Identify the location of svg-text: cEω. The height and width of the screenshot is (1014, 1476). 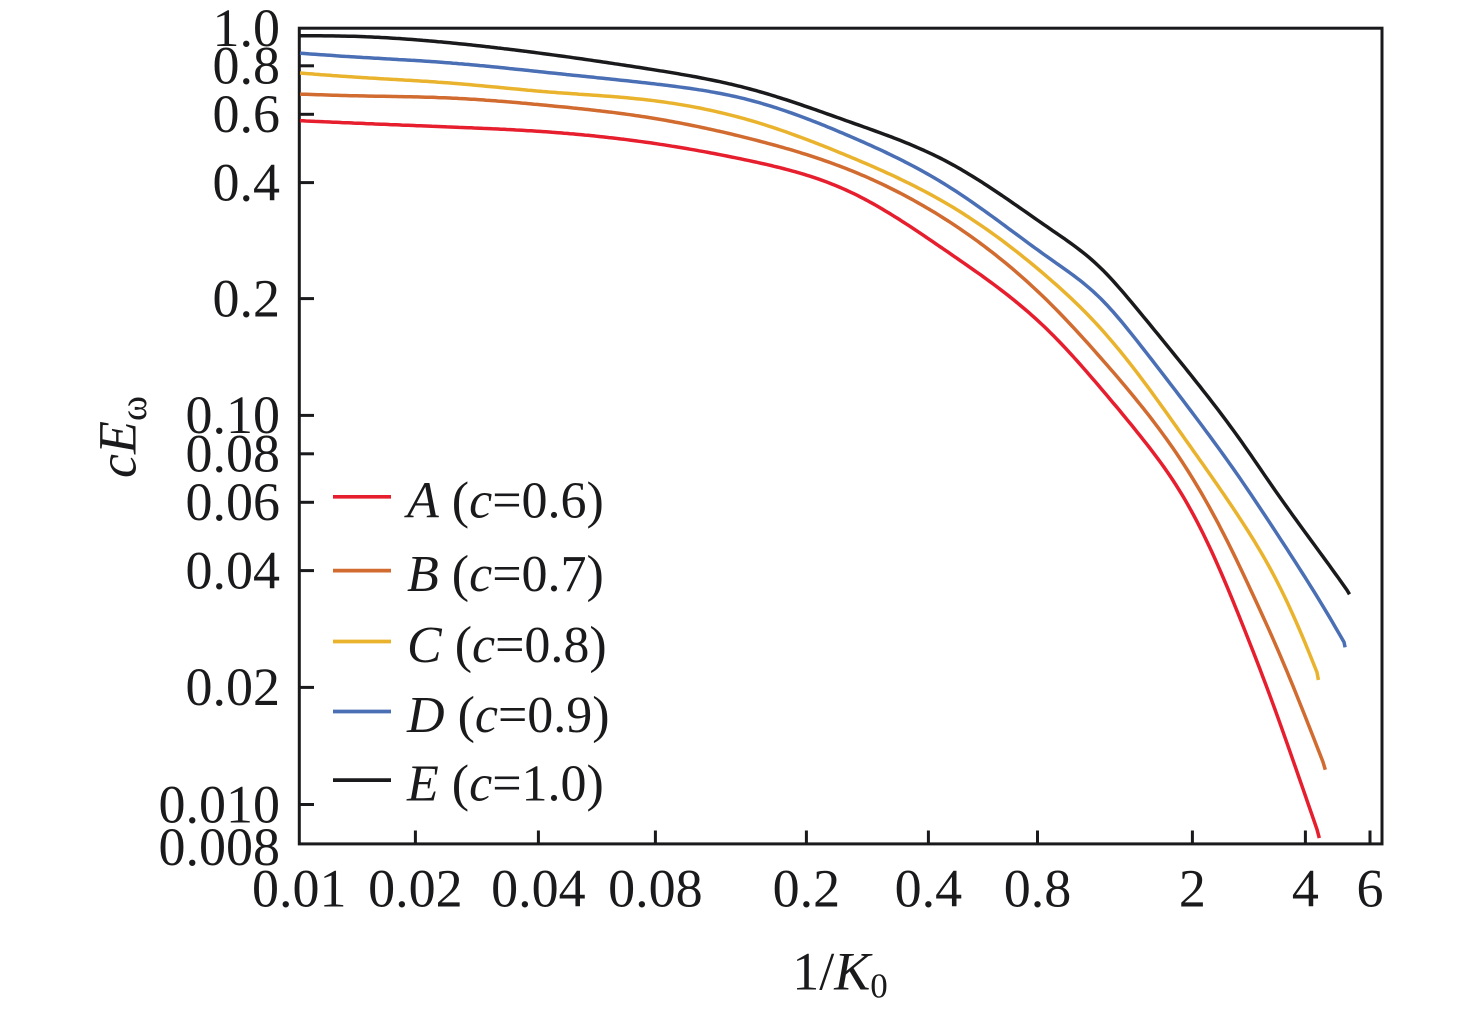
(122, 437).